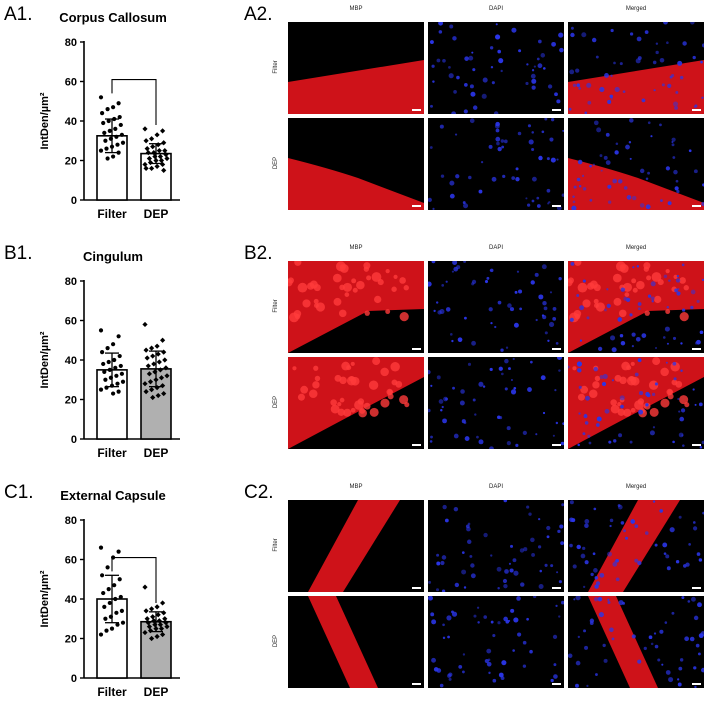 This screenshot has height=713, width=714. I want to click on micrograph-dep-merged, so click(636, 642).